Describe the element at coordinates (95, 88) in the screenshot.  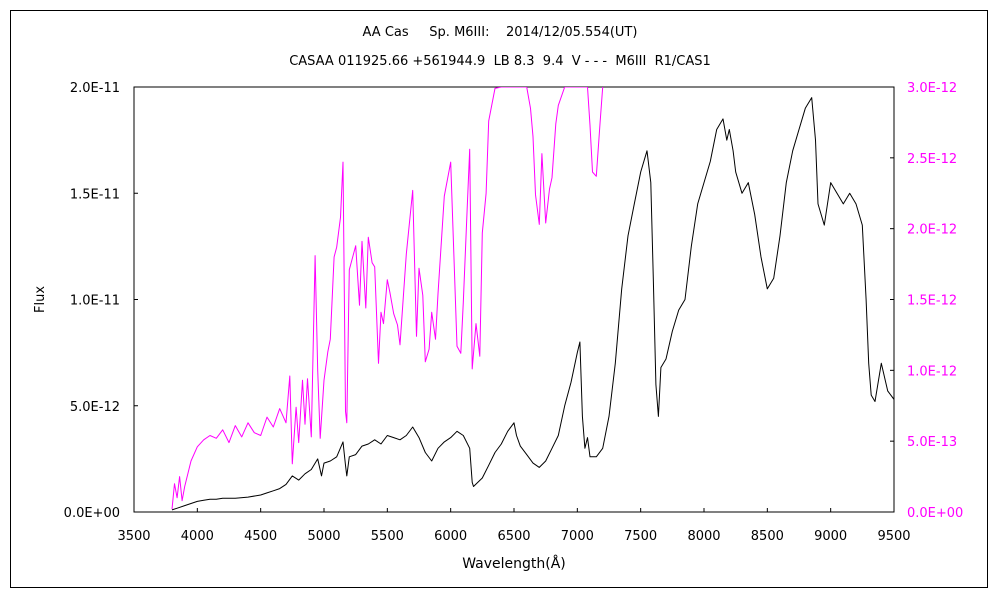
I see `y-left-tick-label: 2.0E-11` at that location.